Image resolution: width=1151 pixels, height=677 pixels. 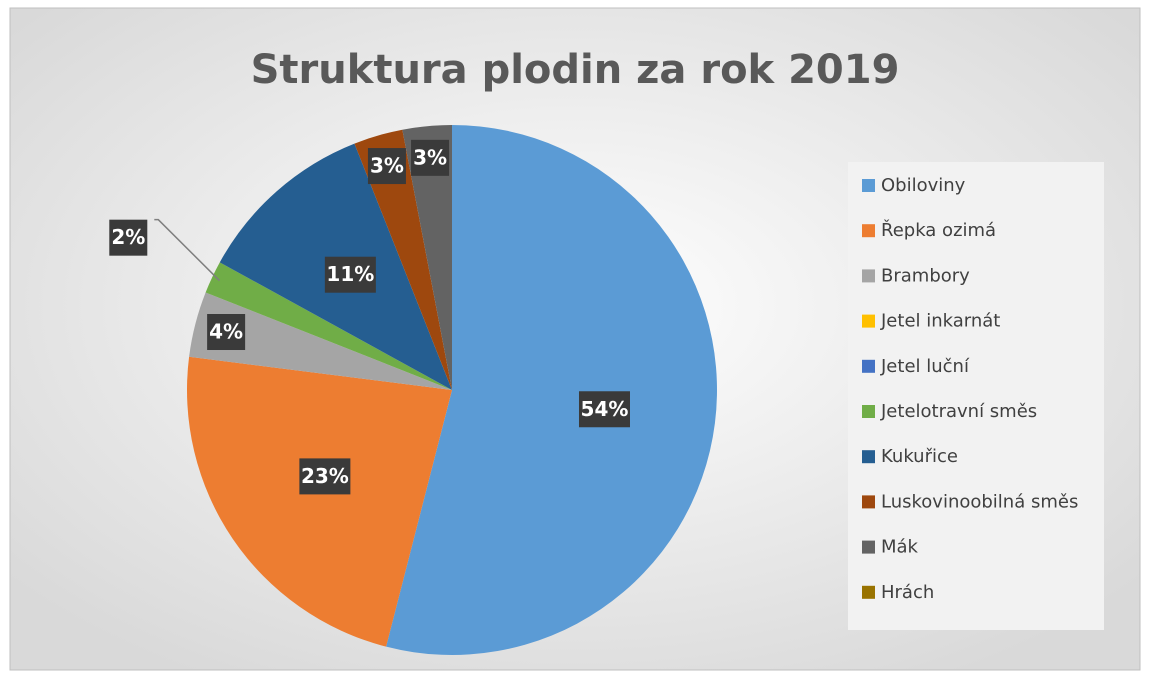 I want to click on legend-label: Luskovinoobilná směs, so click(x=979, y=501).